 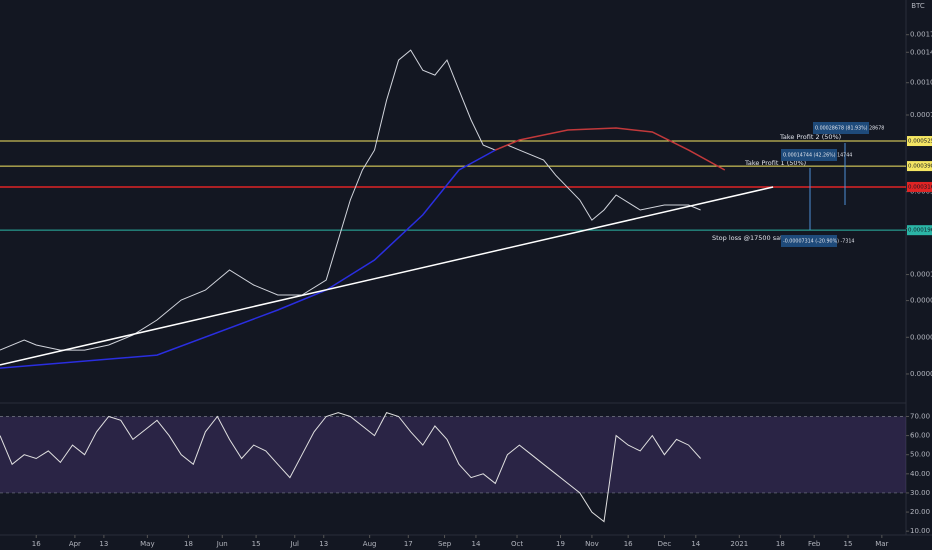 What do you see at coordinates (560, 544) in the screenshot?
I see `x-tick-label: 19` at bounding box center [560, 544].